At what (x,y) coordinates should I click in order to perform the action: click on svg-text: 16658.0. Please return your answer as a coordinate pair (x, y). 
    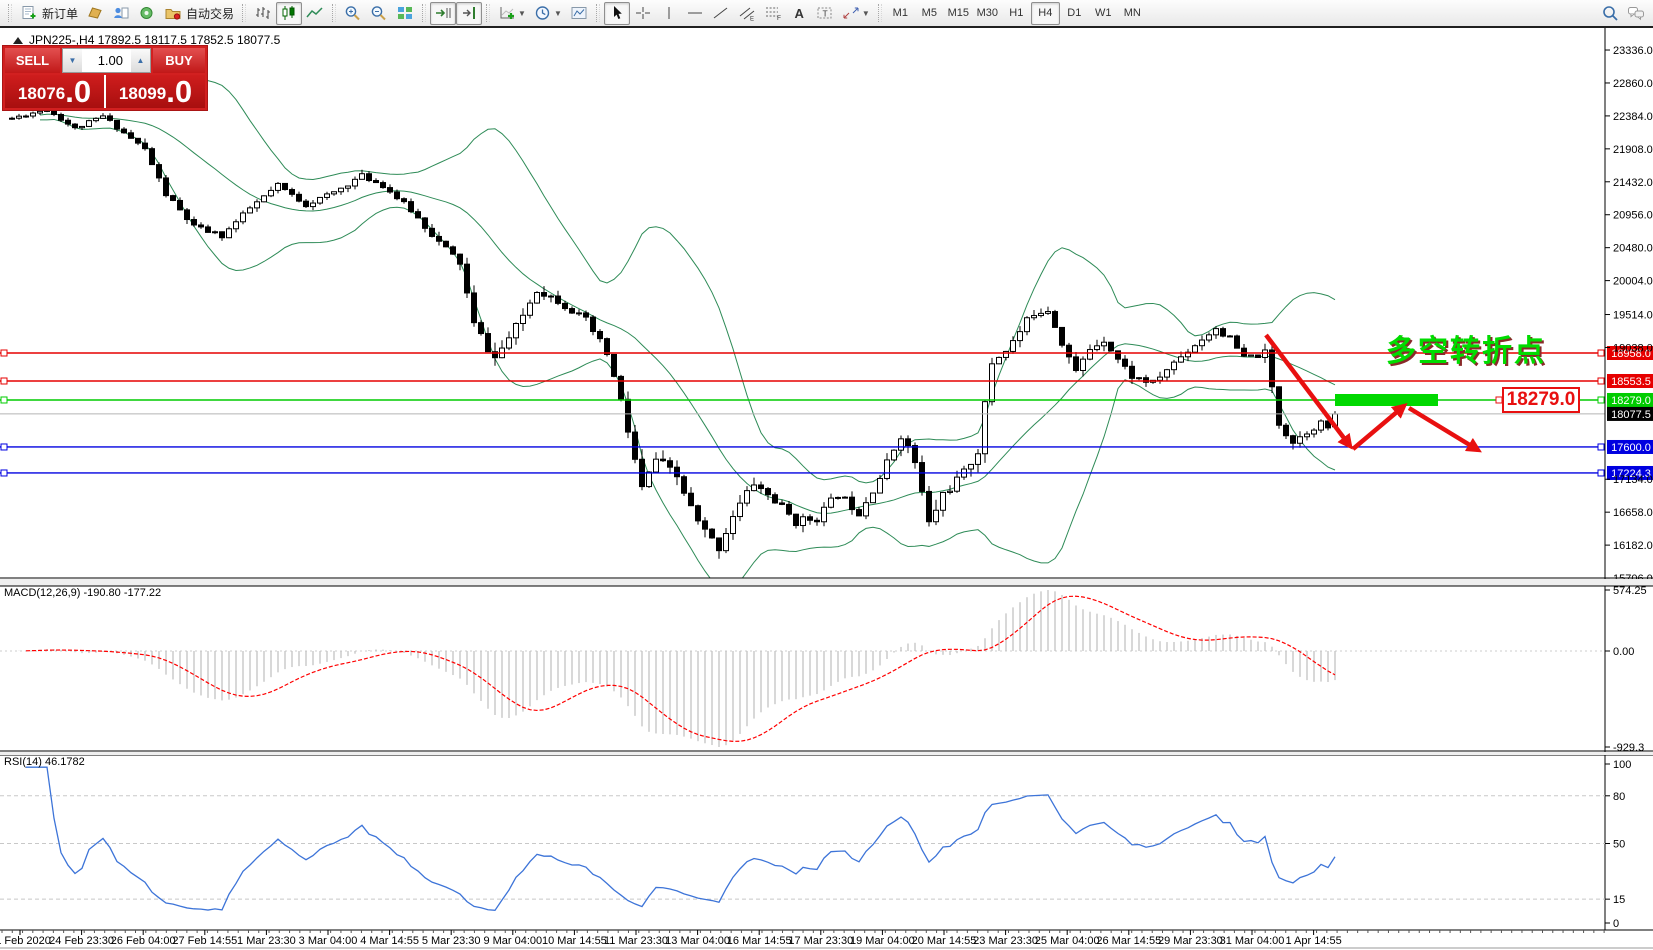
    Looking at the image, I should click on (1633, 513).